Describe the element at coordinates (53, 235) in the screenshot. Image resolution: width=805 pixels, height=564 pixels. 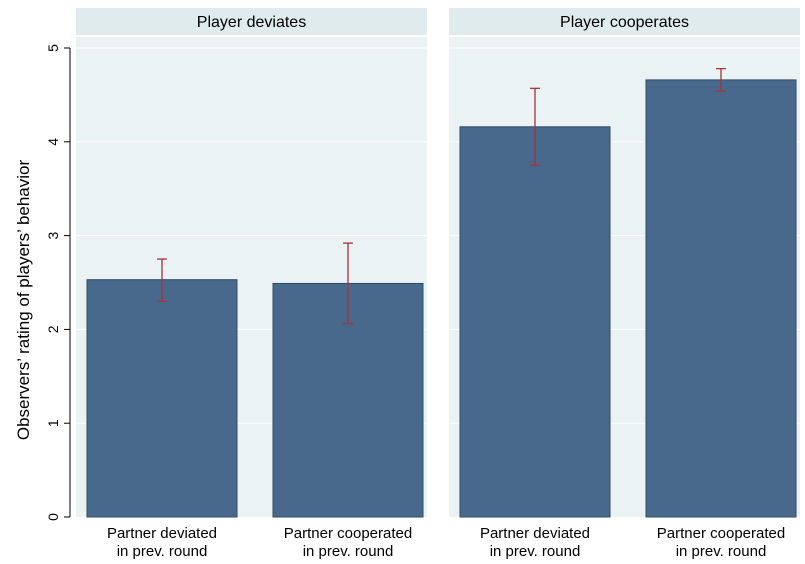
I see `y-tick-label-3: 3` at that location.